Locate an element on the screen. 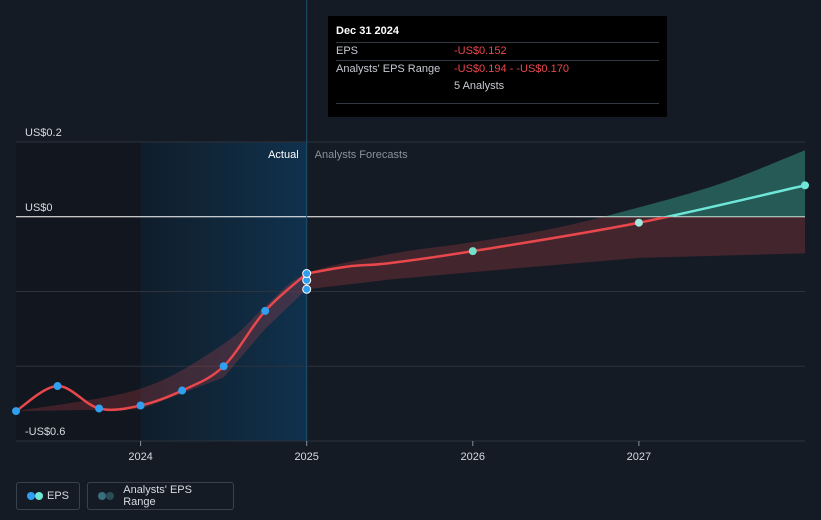 This screenshot has width=821, height=520. tooltip-range-value: -US$0.194 - -US$0.170 is located at coordinates (511, 69).